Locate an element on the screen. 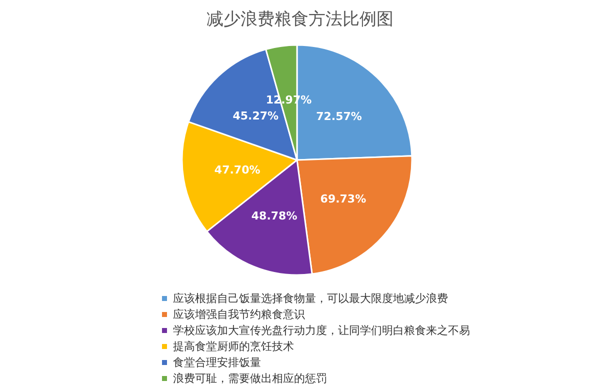  data-label: 48.78% is located at coordinates (274, 216).